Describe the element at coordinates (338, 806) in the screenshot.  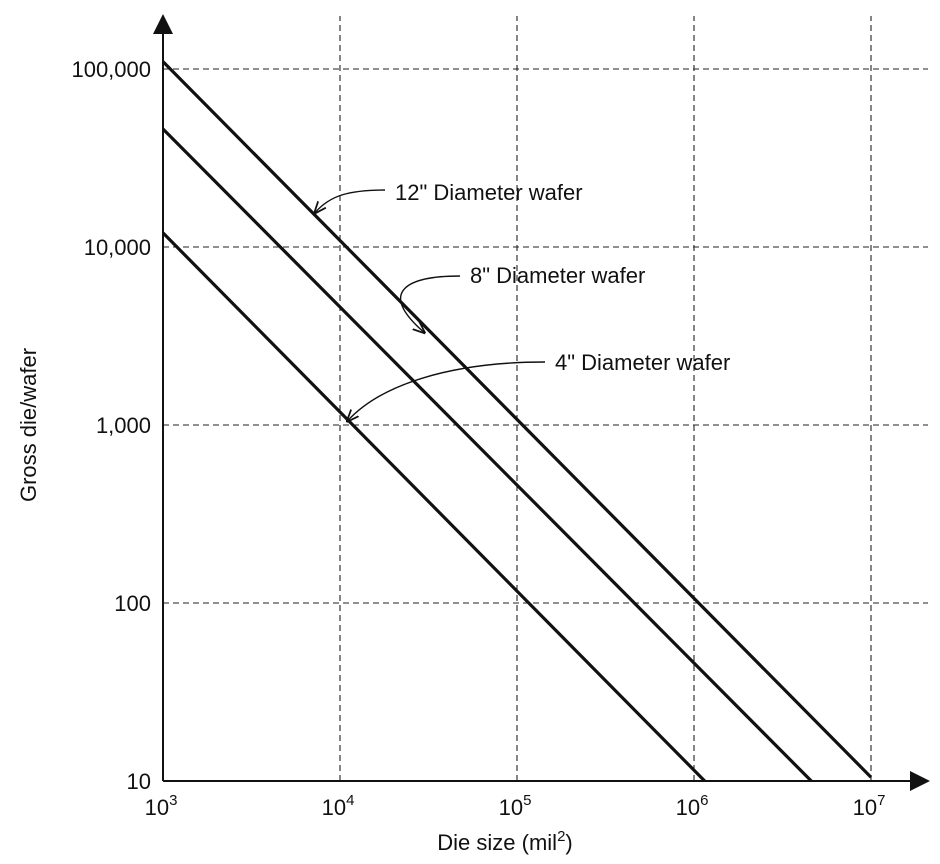
I see `x-tick-label: 10⁴` at that location.